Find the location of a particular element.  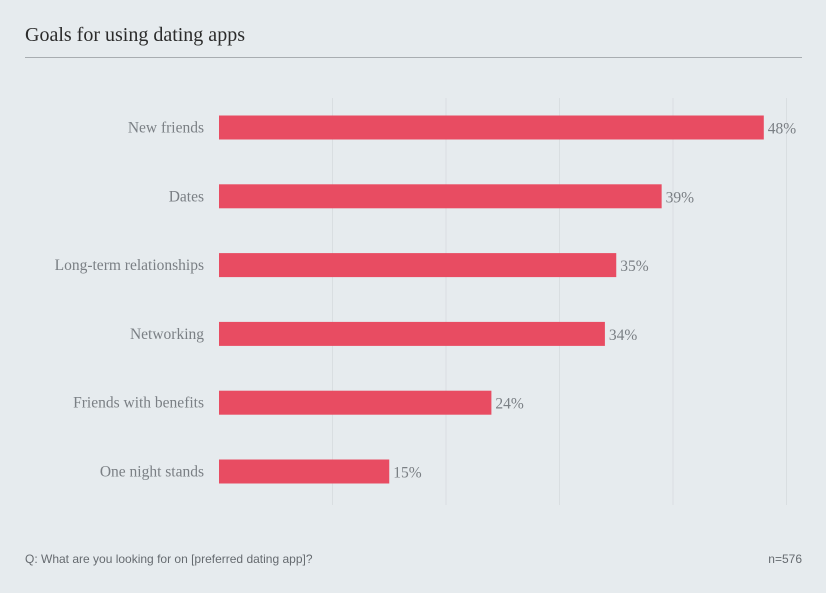

value-label: 39% is located at coordinates (680, 197).